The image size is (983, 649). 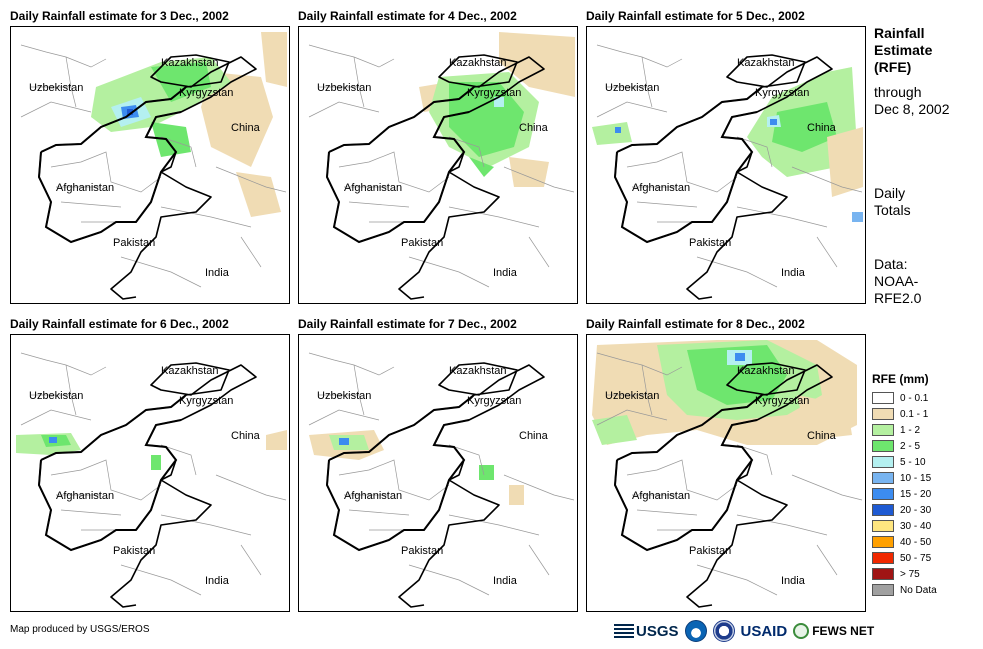 I want to click on side-title-line: Estimate, so click(x=903, y=50).